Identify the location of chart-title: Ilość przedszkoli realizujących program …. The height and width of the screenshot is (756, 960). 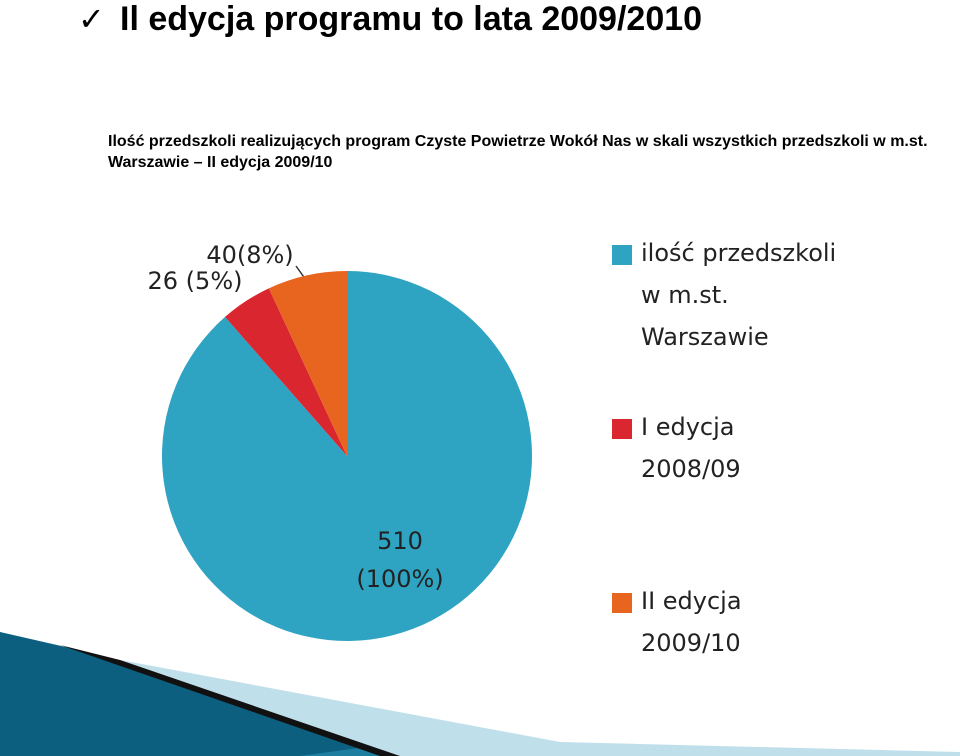
(518, 152).